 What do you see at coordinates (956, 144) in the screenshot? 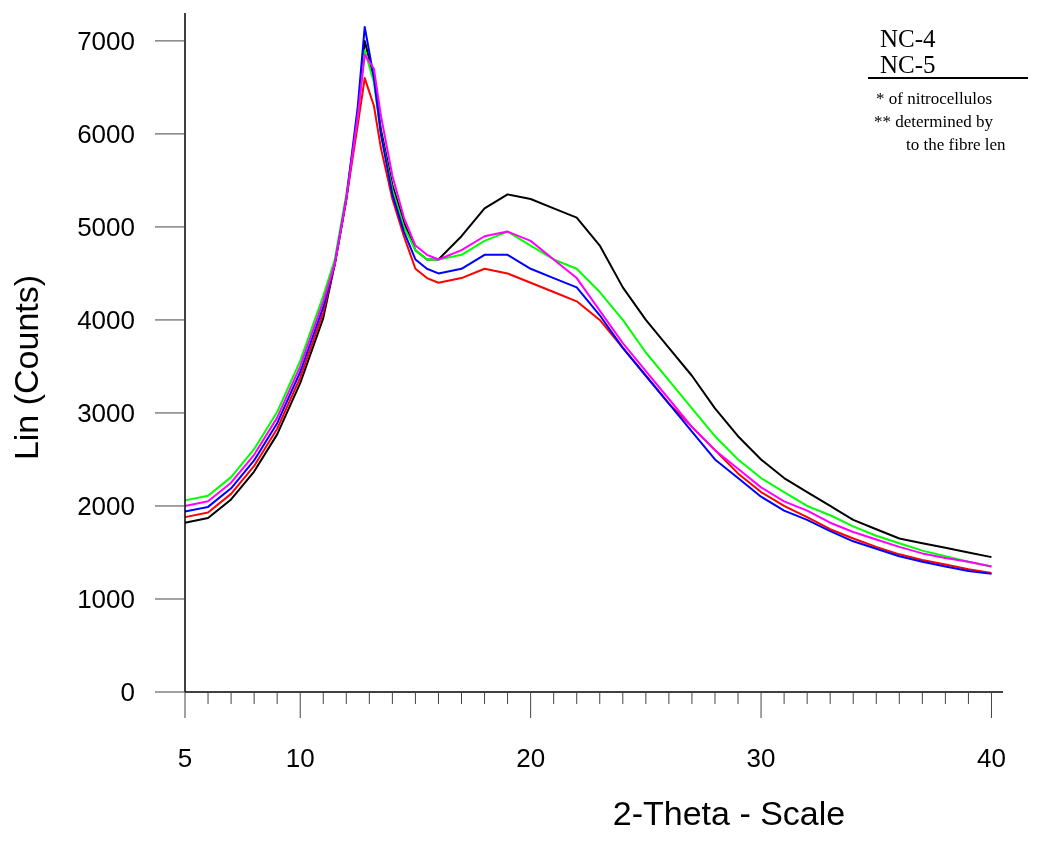
I see `annotation: to the fibre len` at bounding box center [956, 144].